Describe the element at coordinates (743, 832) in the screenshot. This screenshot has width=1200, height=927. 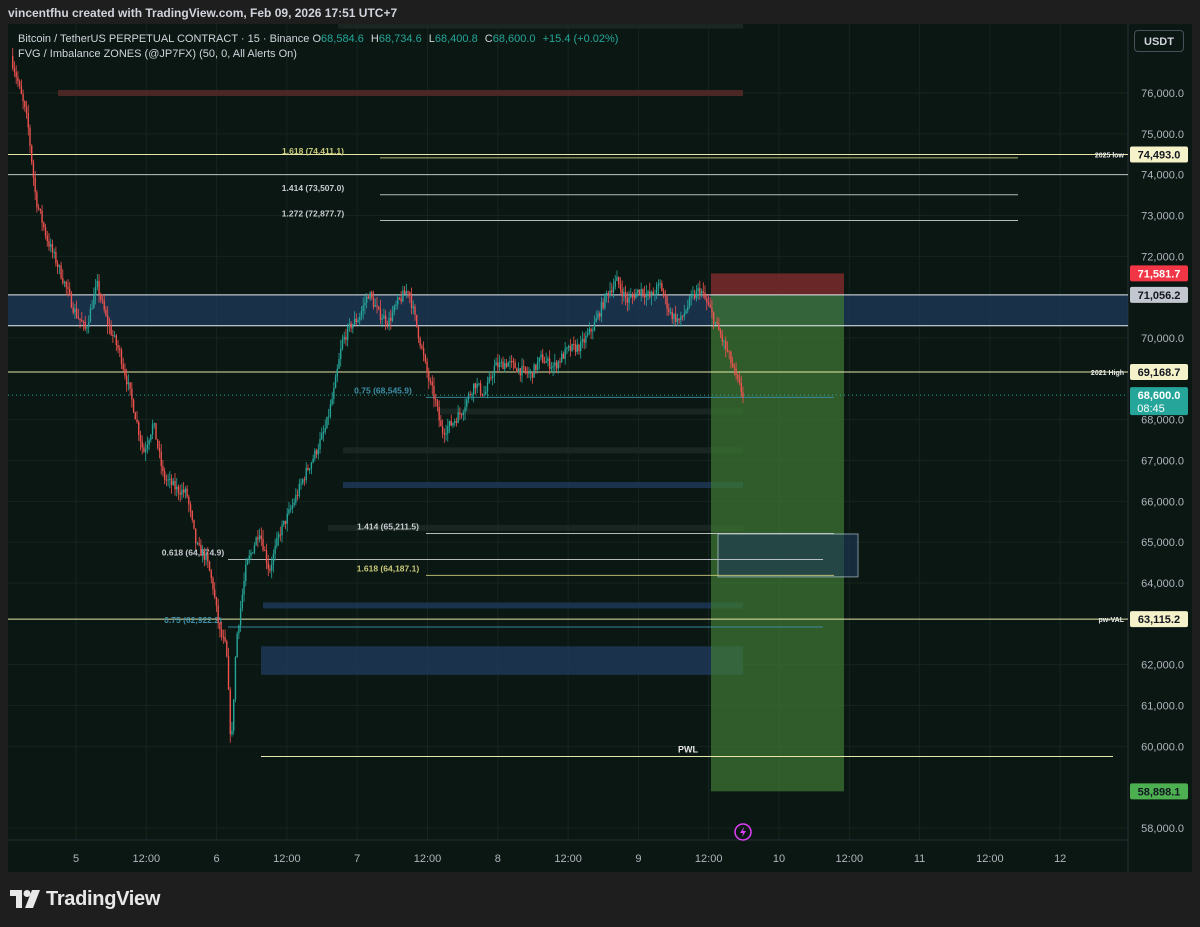
I see `lightning-icon` at that location.